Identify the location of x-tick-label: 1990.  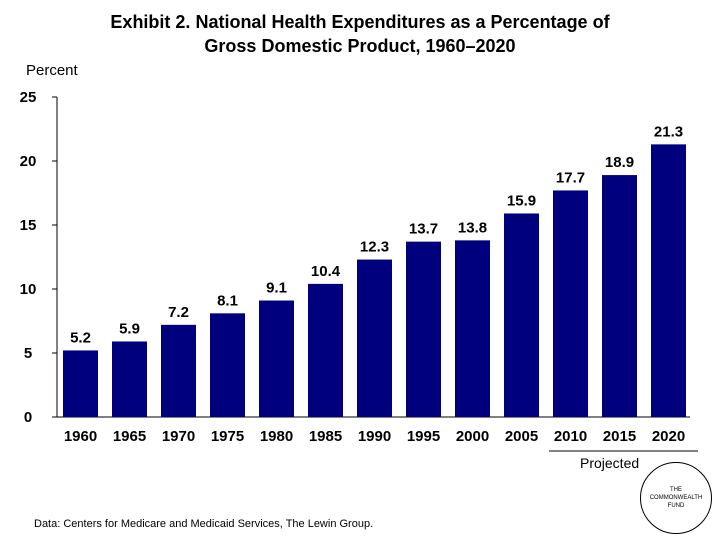
(374, 436).